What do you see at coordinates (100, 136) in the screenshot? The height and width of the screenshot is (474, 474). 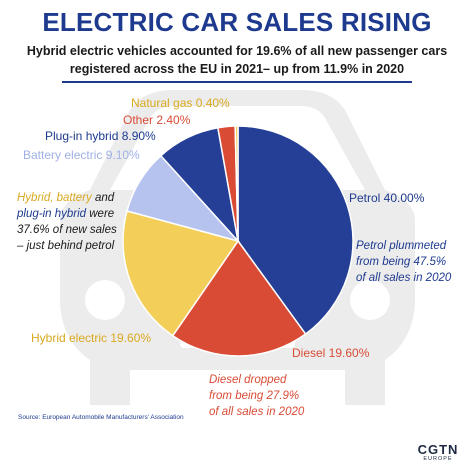 I see `slice-label-plug-in-hybrid: Plug-in hybrid 8.90%` at bounding box center [100, 136].